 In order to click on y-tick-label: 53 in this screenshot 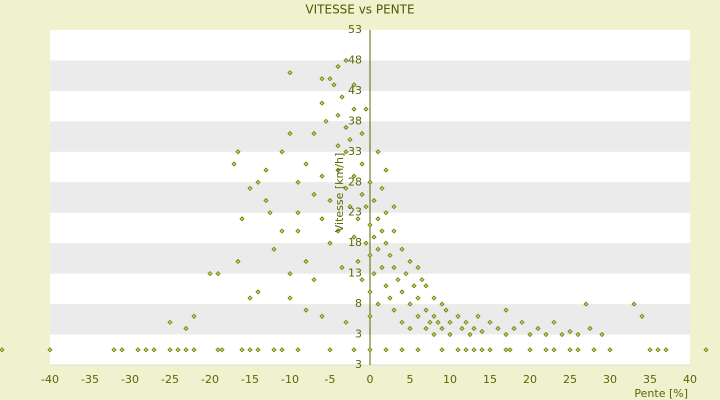, I will do `click(355, 29)`.